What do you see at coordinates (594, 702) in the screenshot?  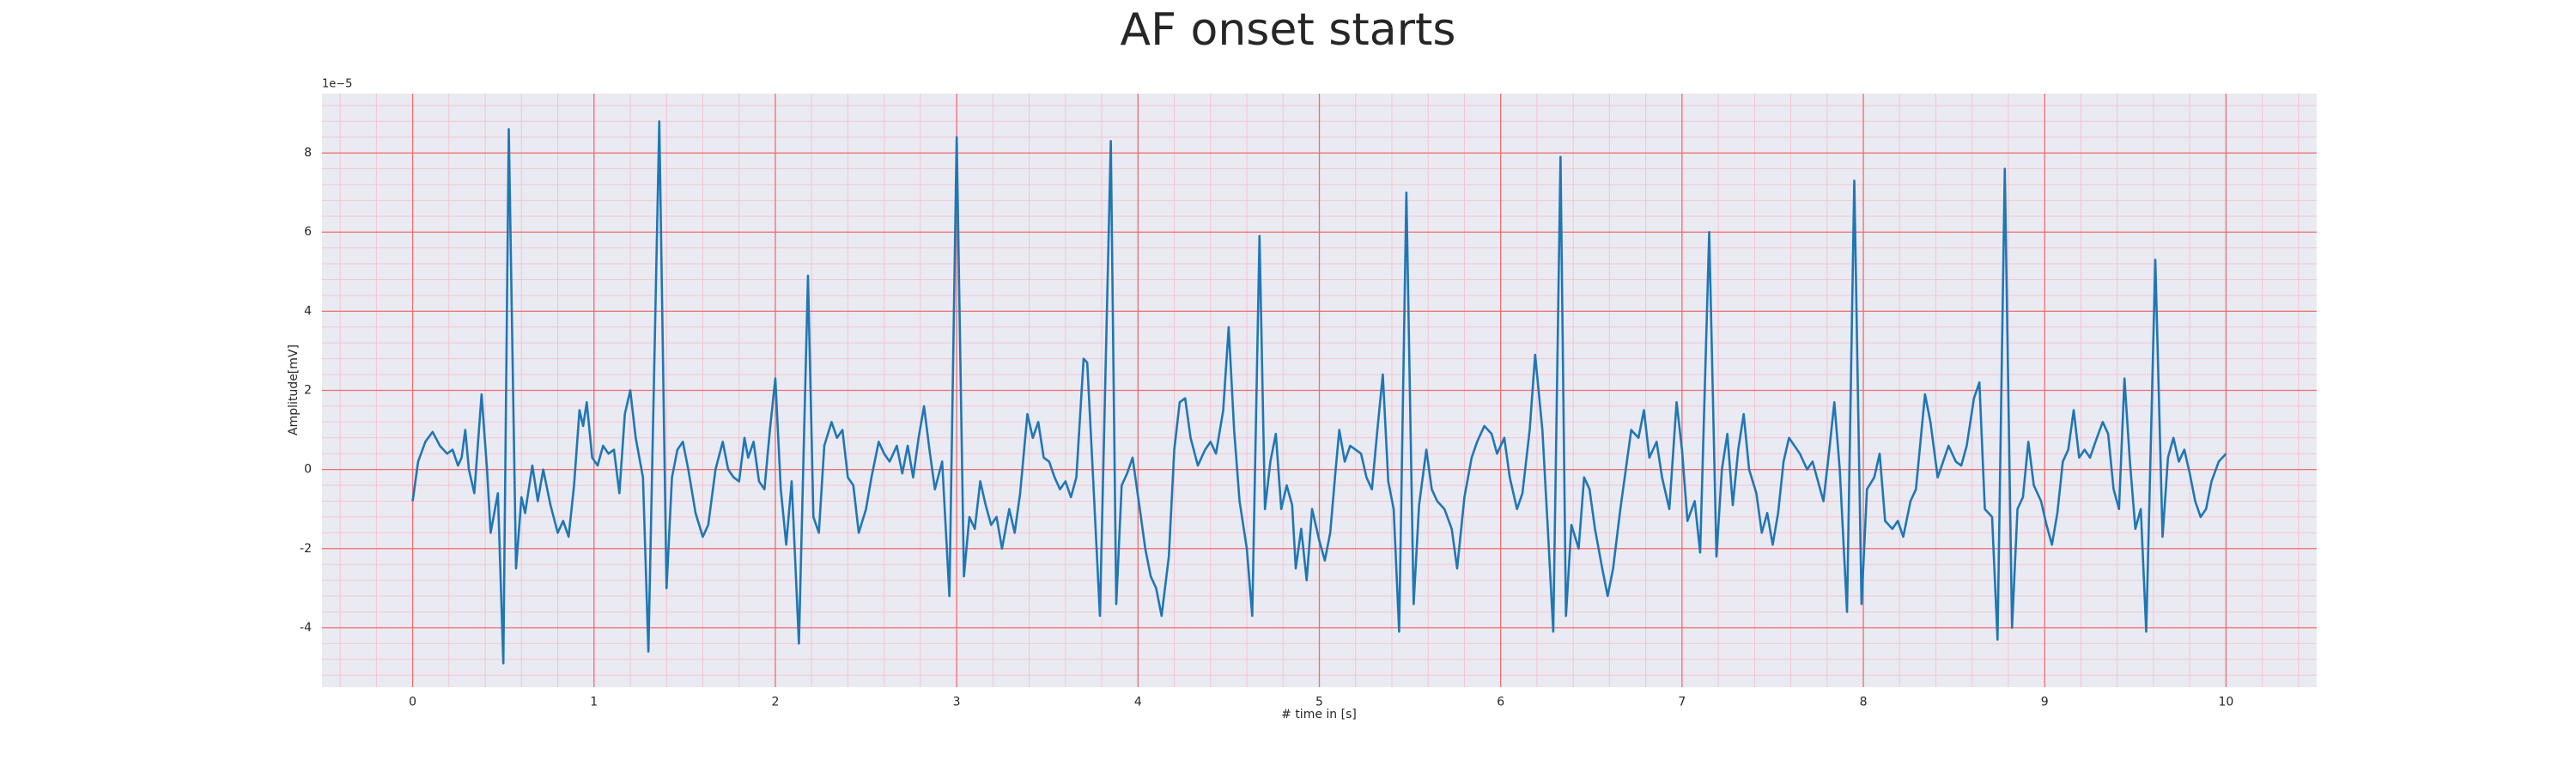 I see `x-tick-label: 1` at bounding box center [594, 702].